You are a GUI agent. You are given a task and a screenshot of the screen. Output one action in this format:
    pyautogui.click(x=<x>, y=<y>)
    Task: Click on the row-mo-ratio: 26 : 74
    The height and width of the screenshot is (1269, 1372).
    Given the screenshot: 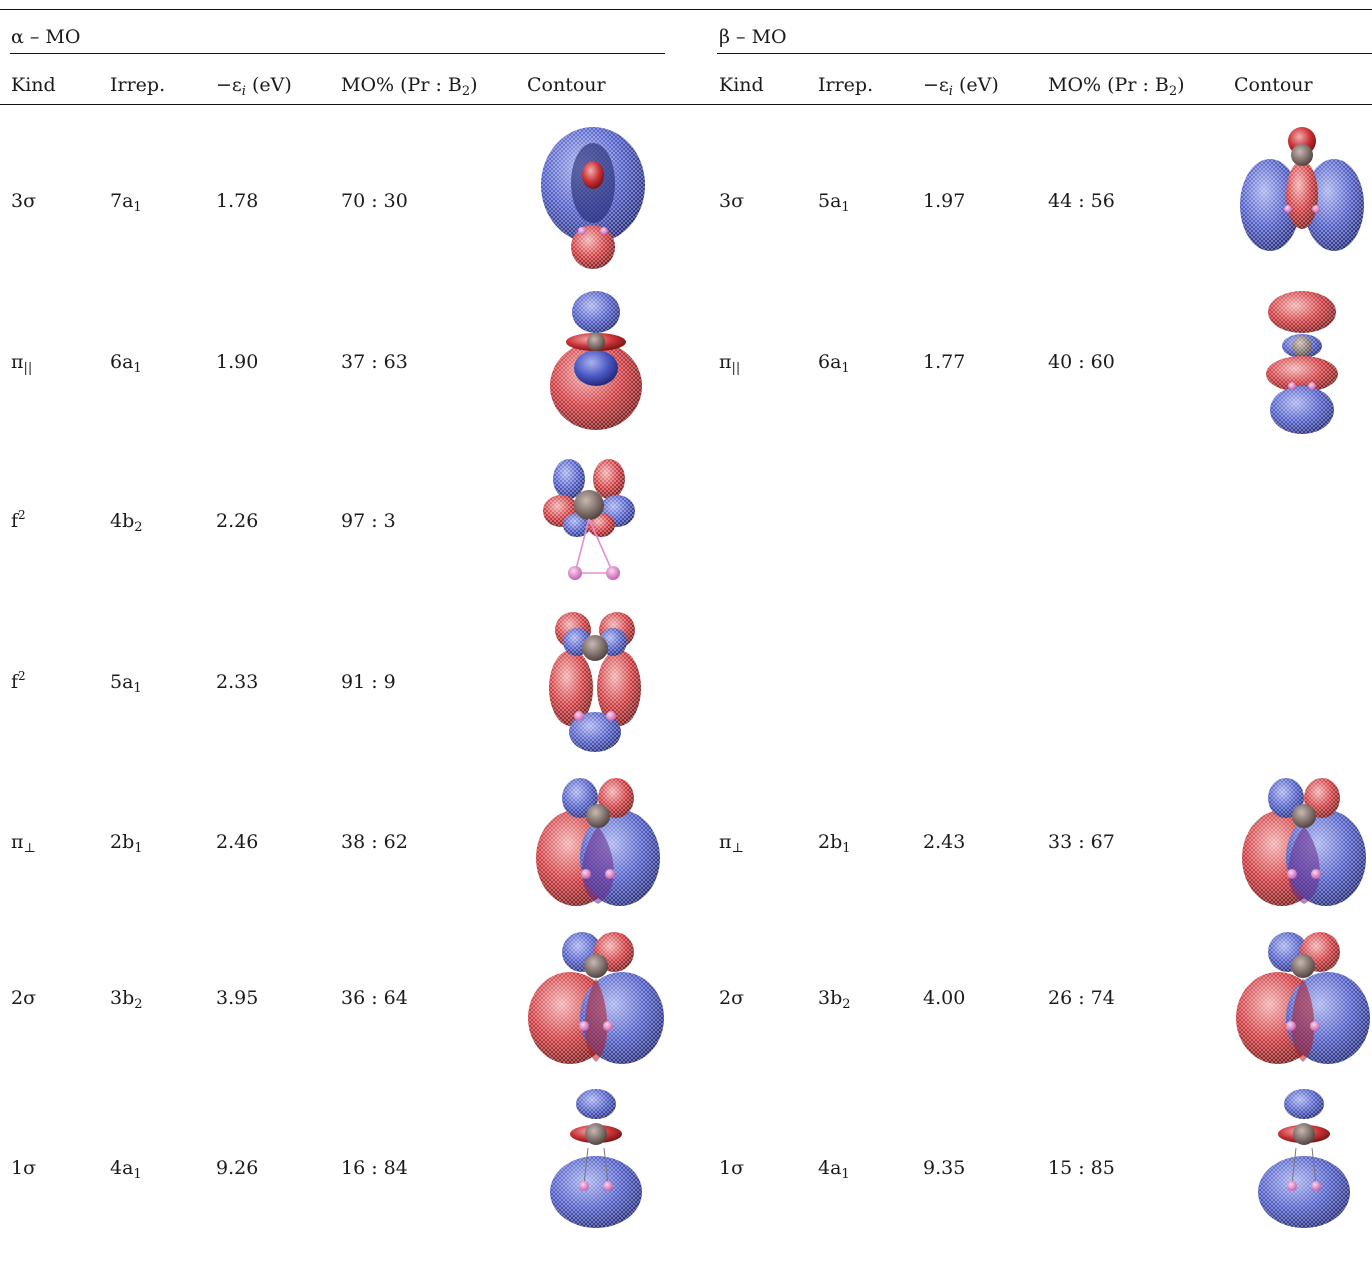 What is the action you would take?
    pyautogui.click(x=1081, y=998)
    